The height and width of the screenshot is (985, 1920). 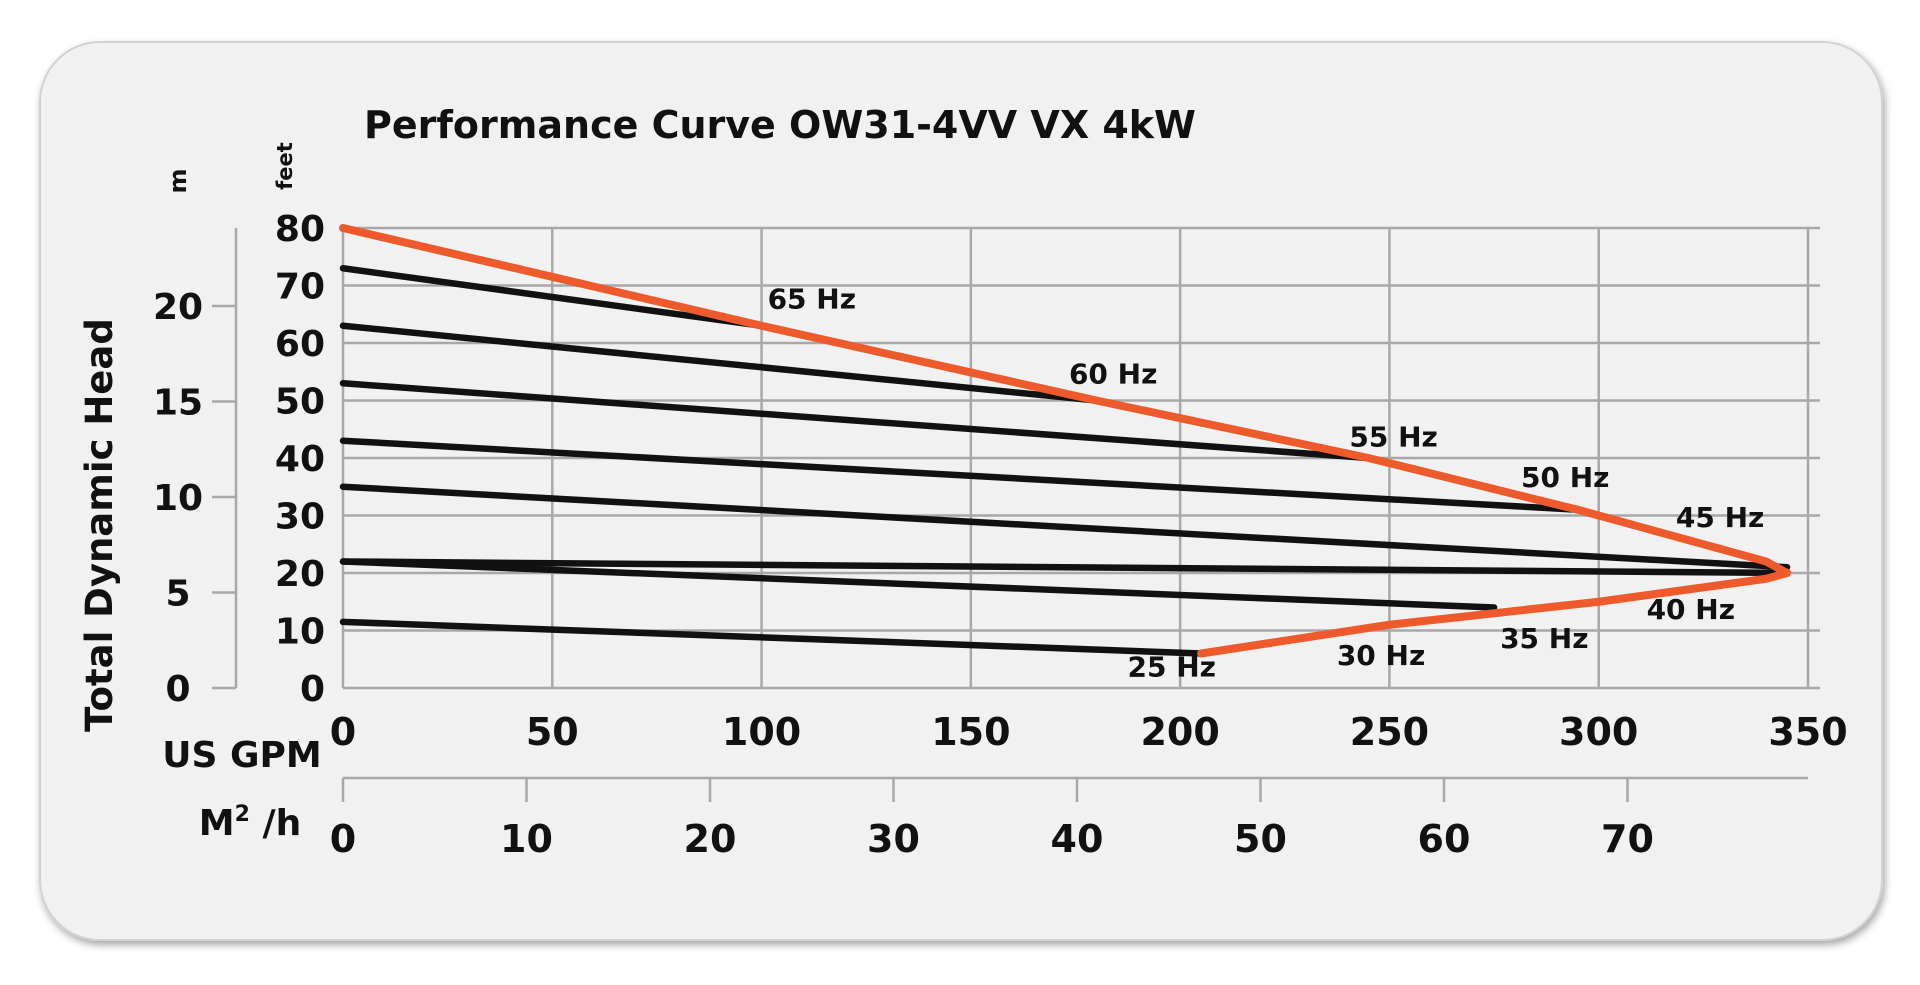 I want to click on y-tick-label-feet: 30, so click(x=300, y=517).